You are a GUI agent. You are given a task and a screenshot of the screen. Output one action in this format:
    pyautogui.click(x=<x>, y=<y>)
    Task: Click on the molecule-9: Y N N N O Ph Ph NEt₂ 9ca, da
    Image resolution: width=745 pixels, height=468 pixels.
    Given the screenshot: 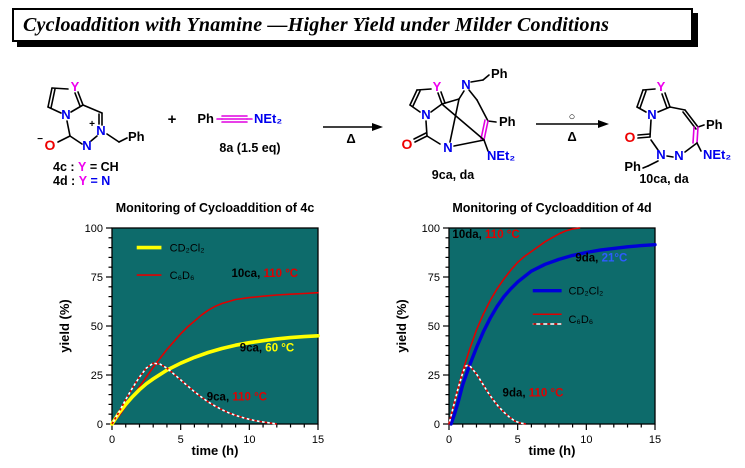 What is the action you would take?
    pyautogui.click(x=459, y=124)
    